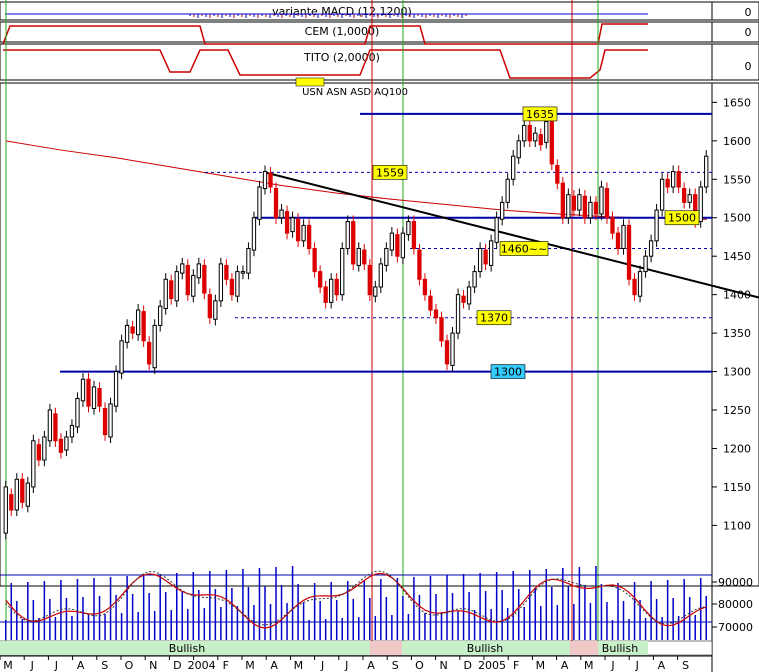 This screenshot has width=759, height=672. What do you see at coordinates (737, 218) in the screenshot?
I see `y-tick-label: 1500` at bounding box center [737, 218].